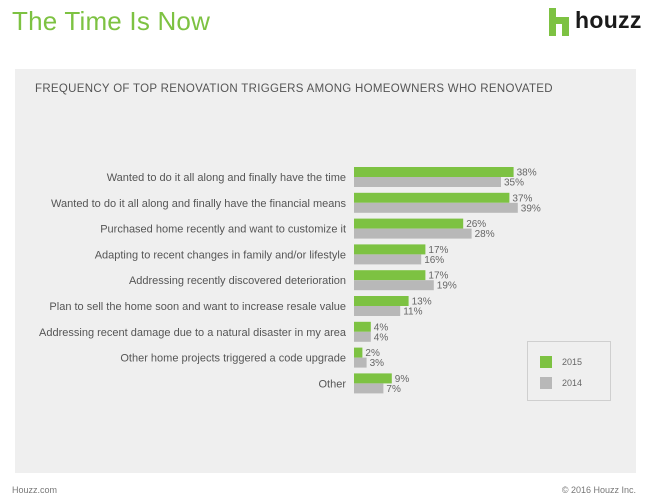 This screenshot has height=500, width=650. I want to click on legend-swatch-2015, so click(546, 362).